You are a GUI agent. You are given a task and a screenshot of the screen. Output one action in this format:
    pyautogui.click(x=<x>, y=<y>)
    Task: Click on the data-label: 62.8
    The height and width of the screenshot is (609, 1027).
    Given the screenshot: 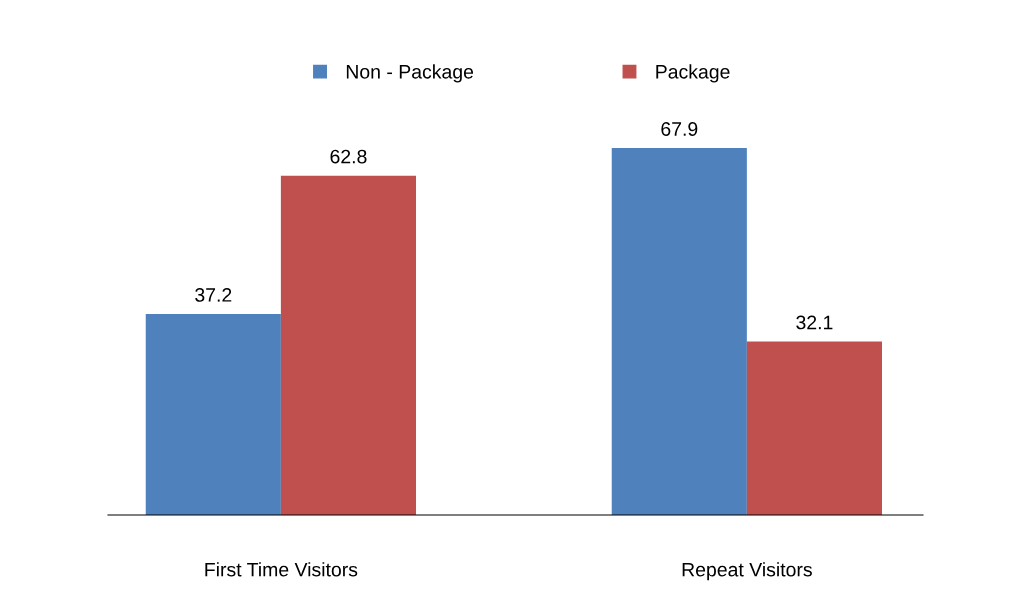 What is the action you would take?
    pyautogui.click(x=348, y=156)
    